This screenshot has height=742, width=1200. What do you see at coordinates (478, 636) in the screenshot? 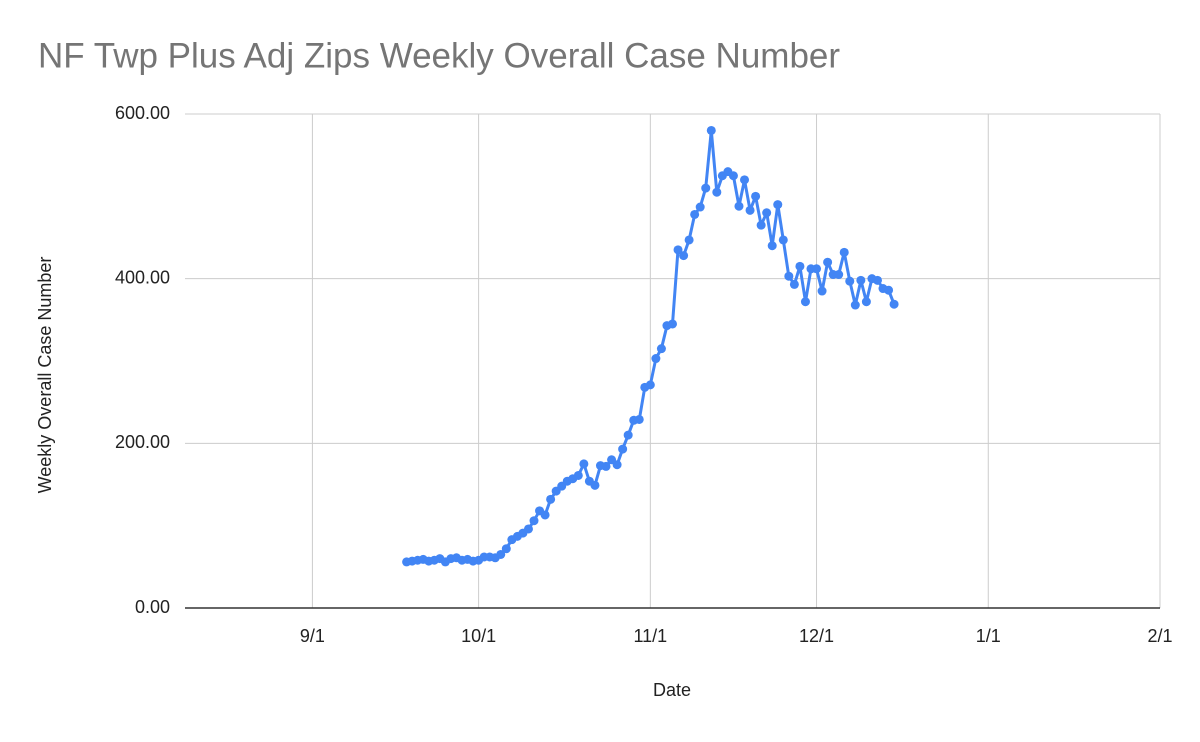
I see `x-tick-label: 10/1` at bounding box center [478, 636].